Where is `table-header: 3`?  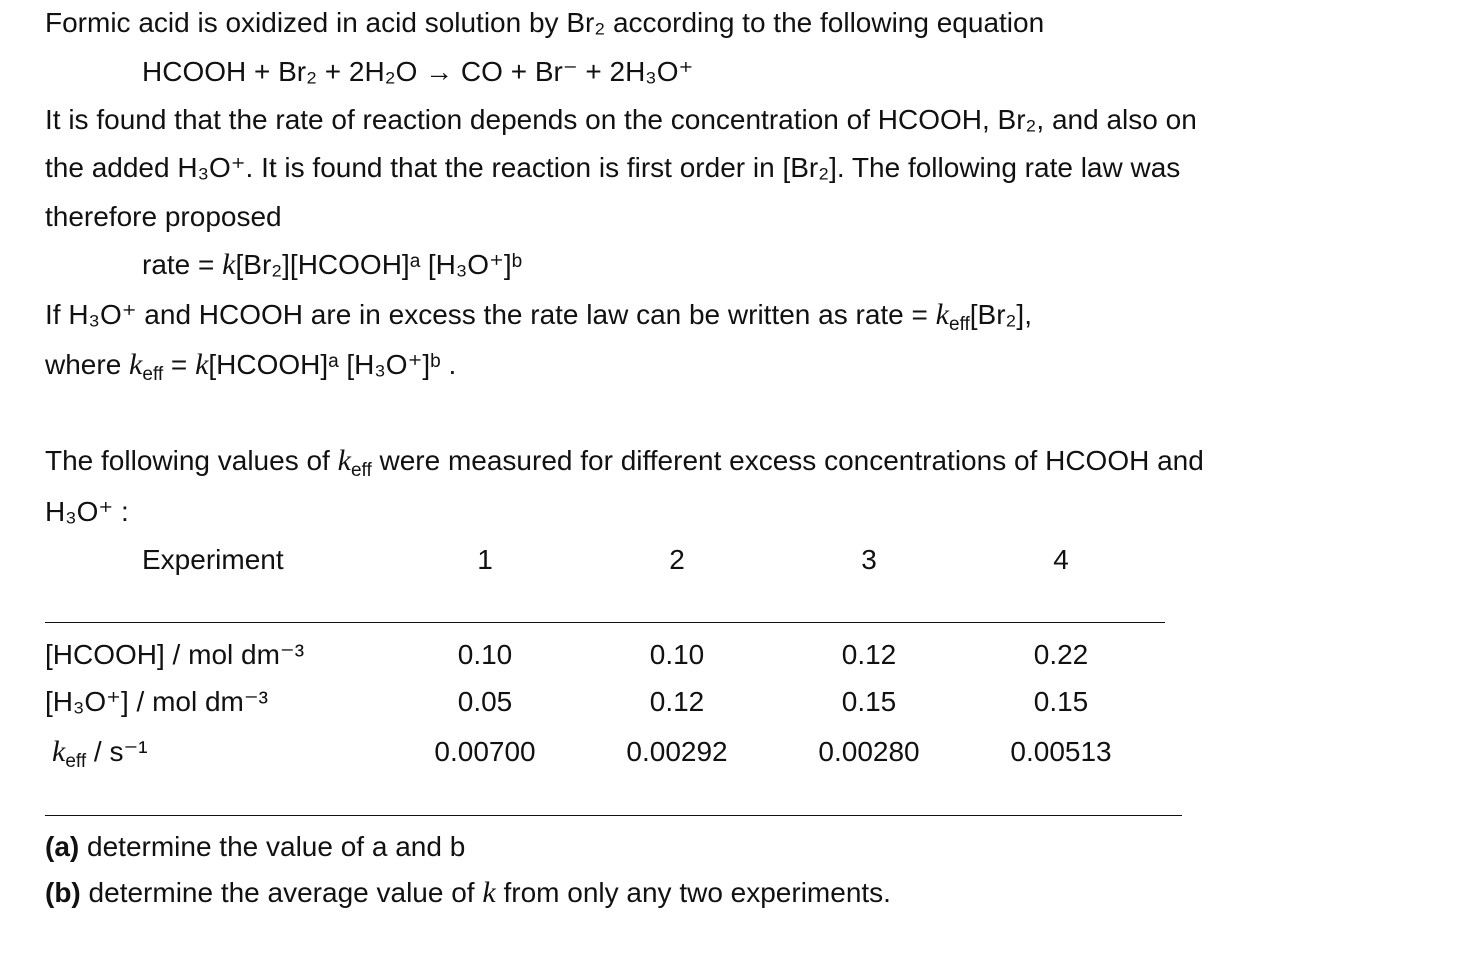 table-header: 3 is located at coordinates (869, 559).